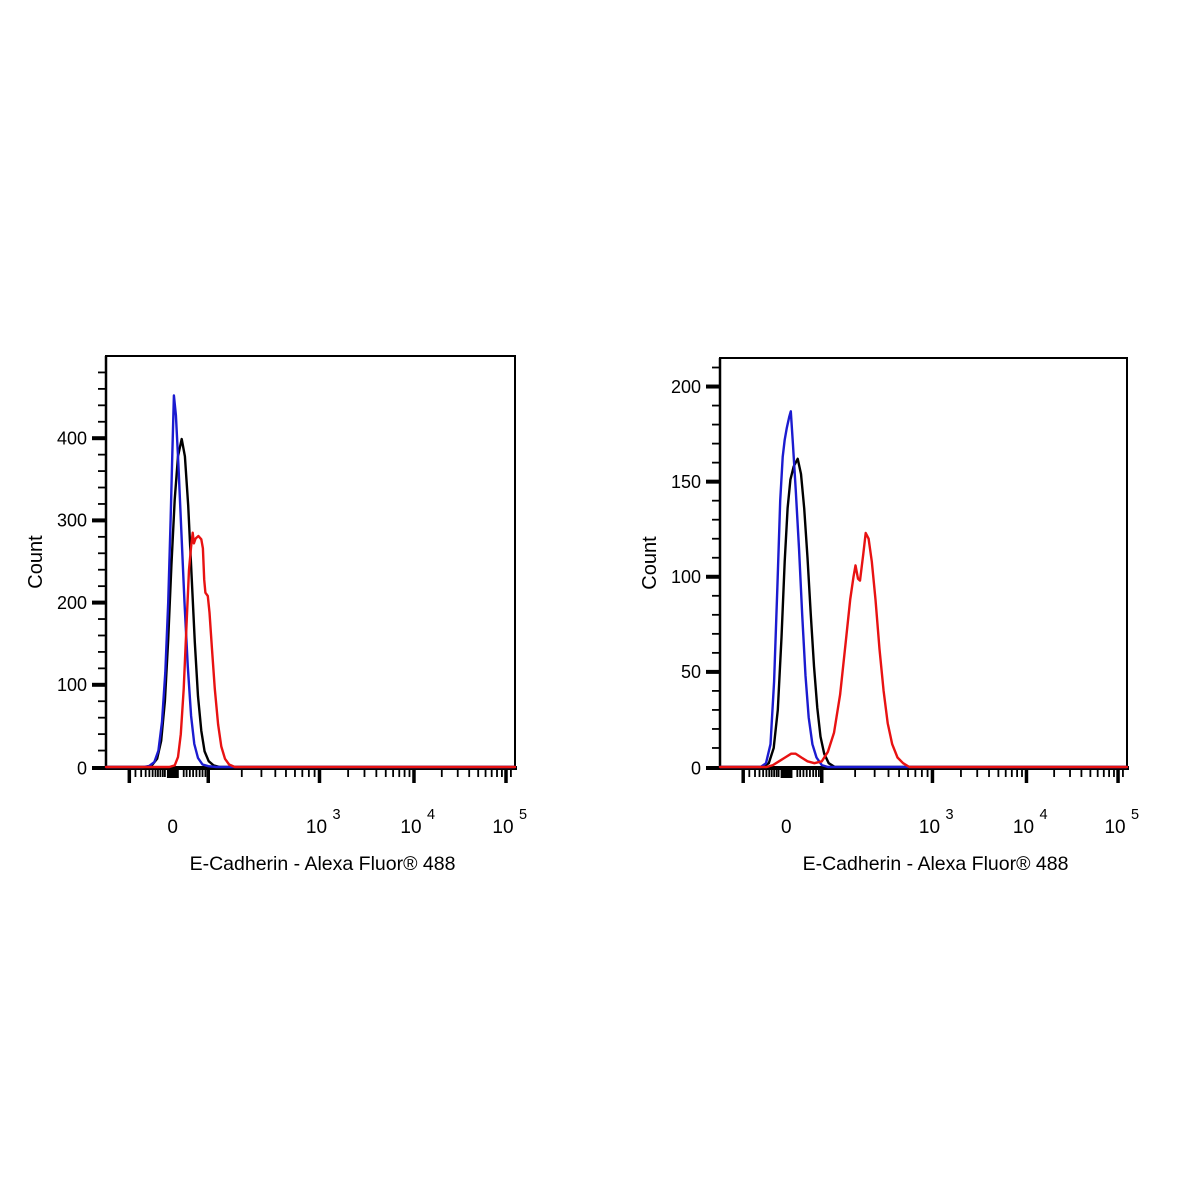 The width and height of the screenshot is (1200, 1200). I want to click on y-tick-label: 150, so click(686, 482).